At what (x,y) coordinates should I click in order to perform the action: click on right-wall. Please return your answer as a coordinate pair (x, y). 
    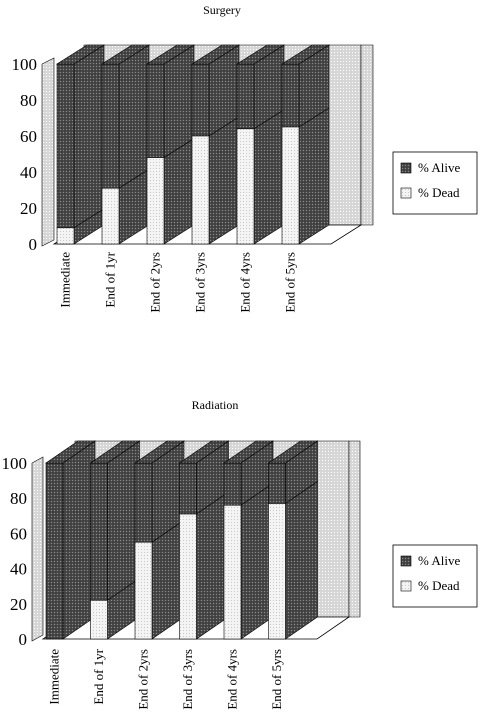
    Looking at the image, I should click on (367, 135).